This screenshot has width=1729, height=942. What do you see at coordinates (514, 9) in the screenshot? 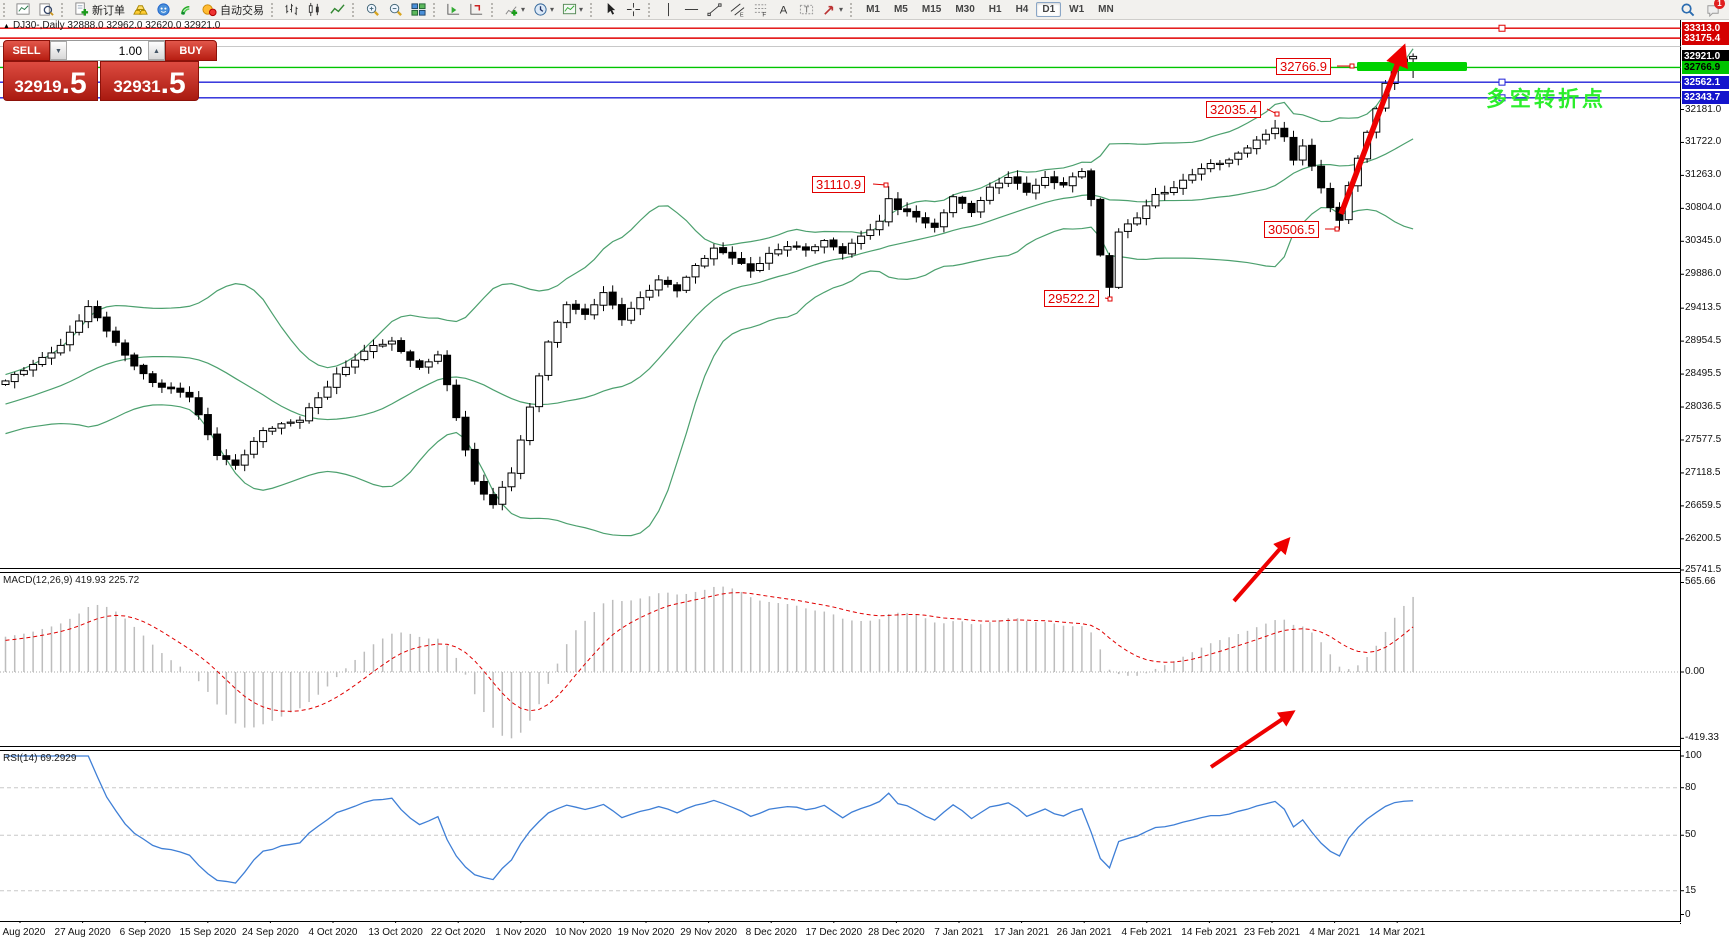
I see `indicators-button: ▾` at bounding box center [514, 9].